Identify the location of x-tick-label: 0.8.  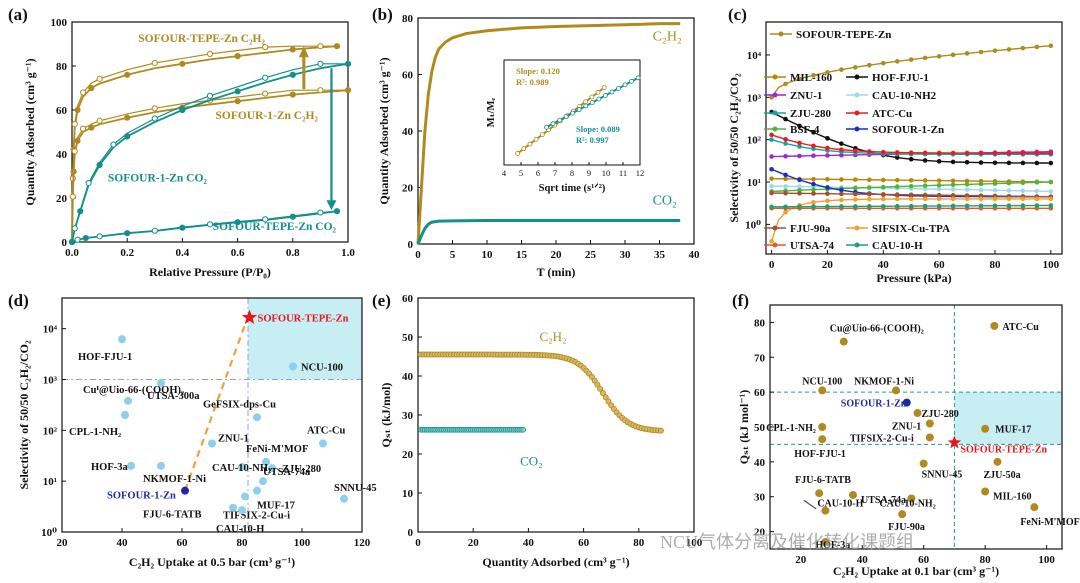
(293, 253).